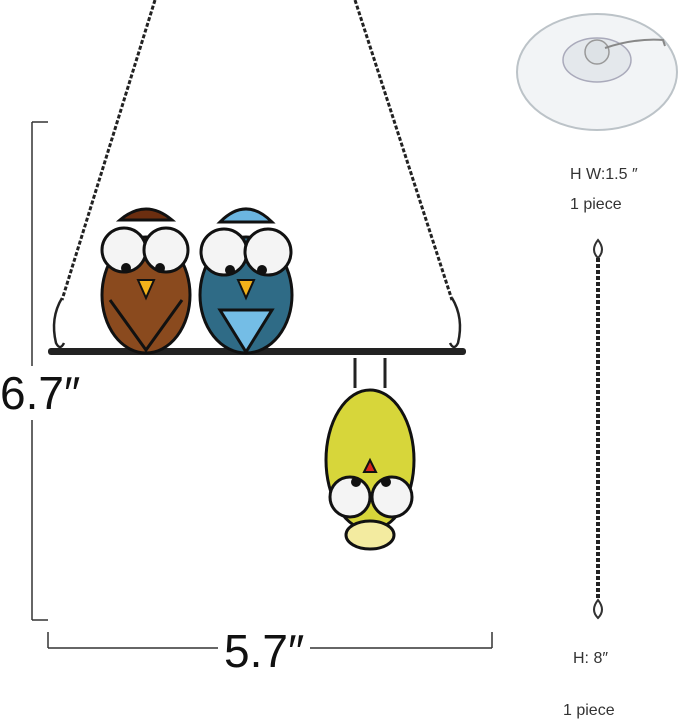 The height and width of the screenshot is (728, 679). I want to click on yellow-hanging-bird, so click(370, 454).